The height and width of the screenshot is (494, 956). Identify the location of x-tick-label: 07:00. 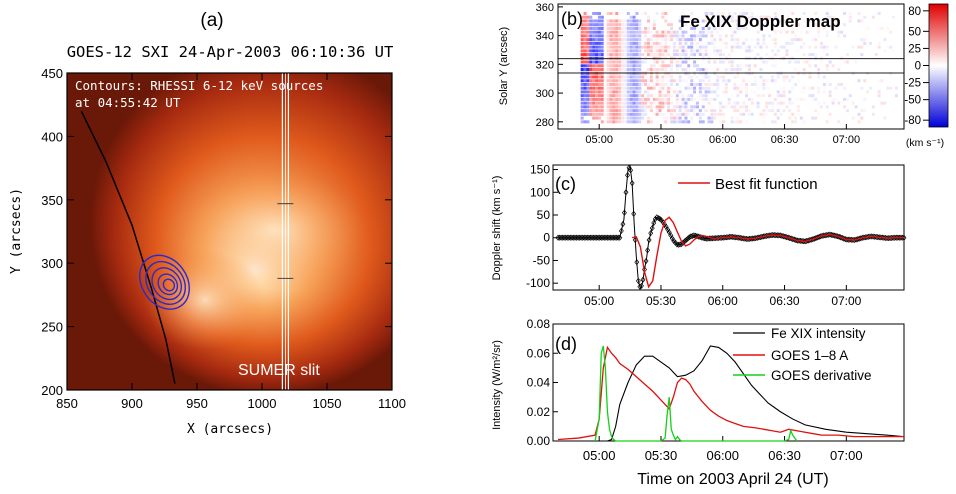
(846, 301).